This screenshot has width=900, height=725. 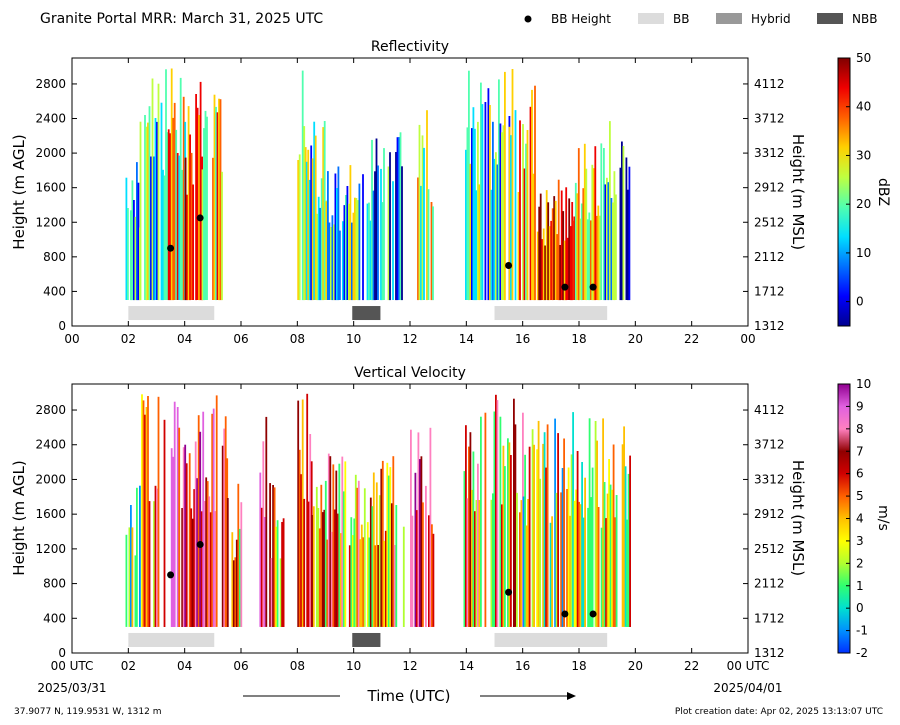 I want to click on colorbar-scale, so click(x=844, y=192).